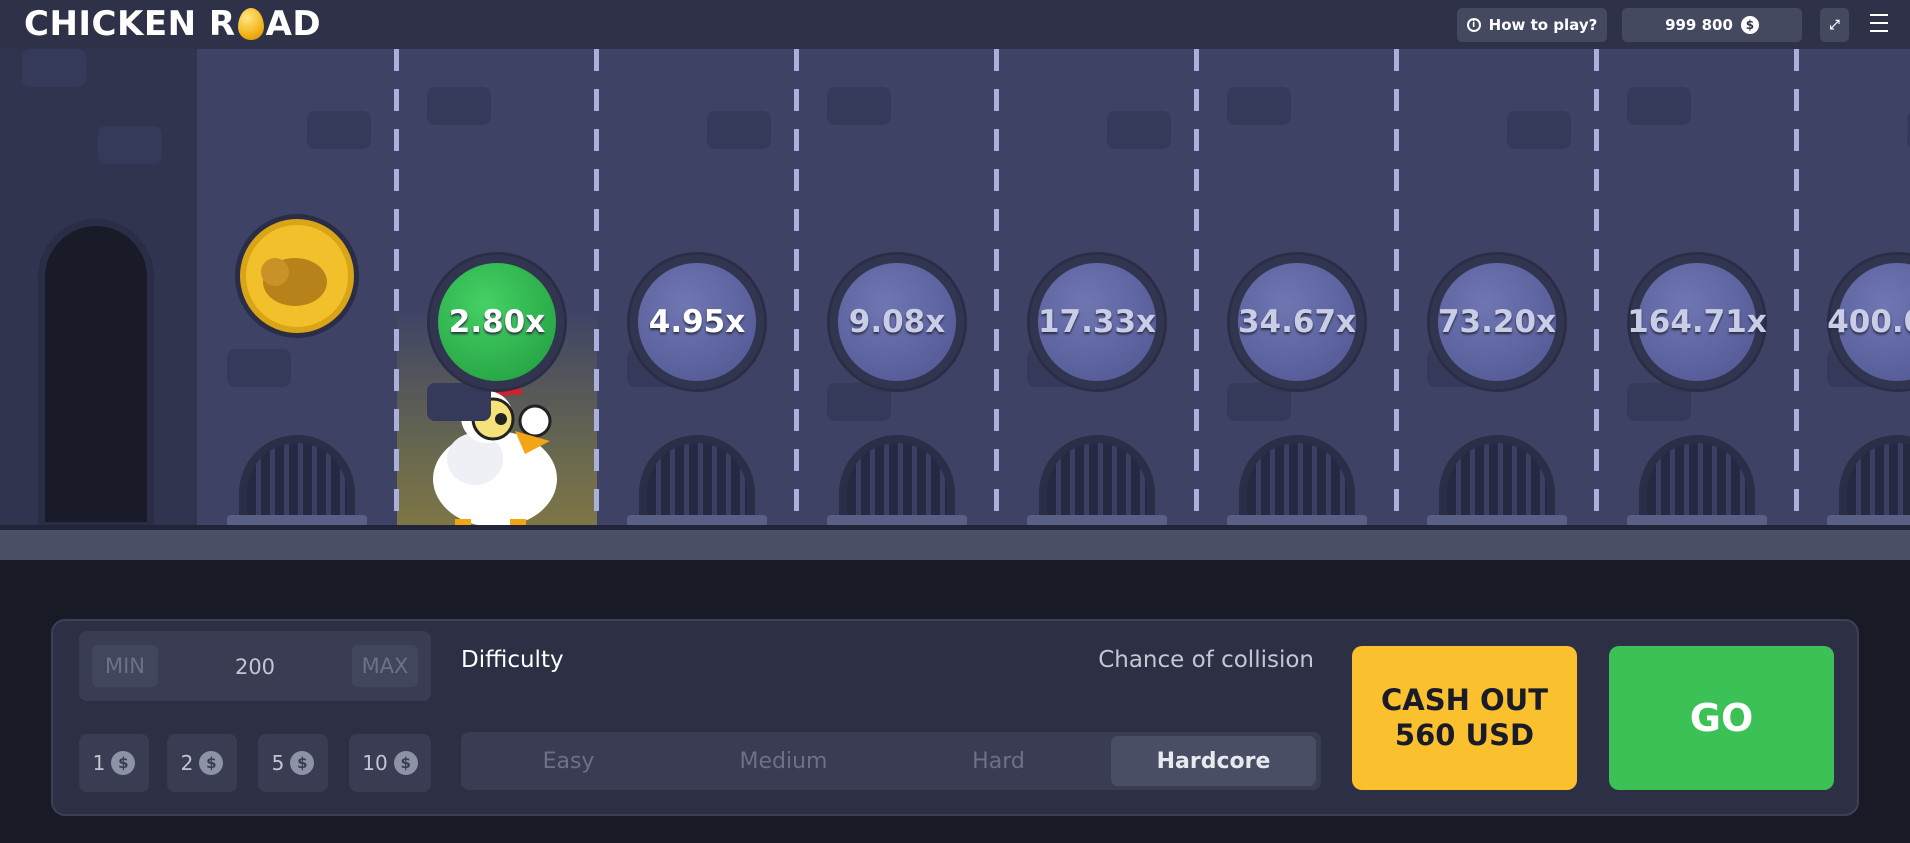  What do you see at coordinates (1464, 735) in the screenshot?
I see `cashout-amount: 560 USD` at bounding box center [1464, 735].